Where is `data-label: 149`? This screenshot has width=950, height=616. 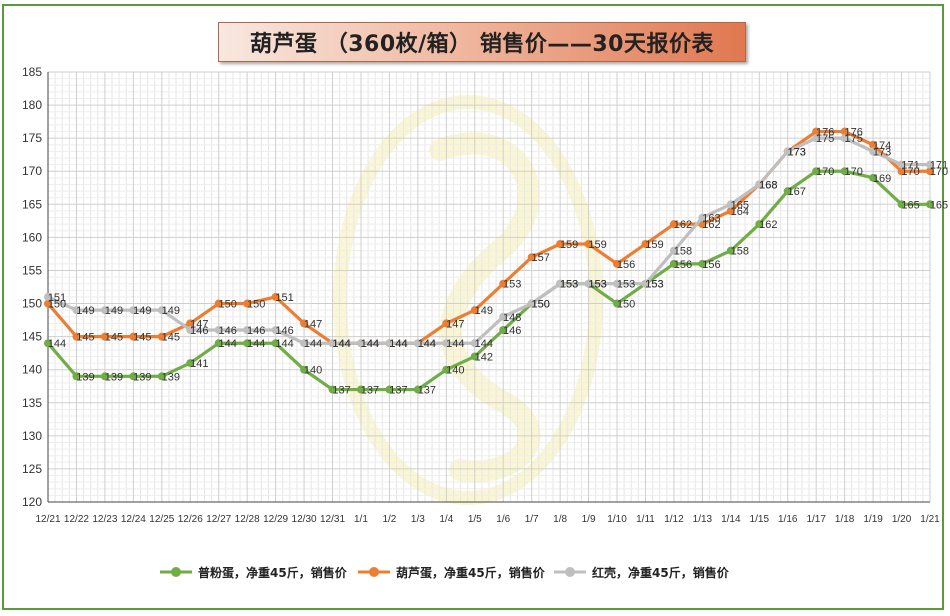
data-label: 149 is located at coordinates (171, 311).